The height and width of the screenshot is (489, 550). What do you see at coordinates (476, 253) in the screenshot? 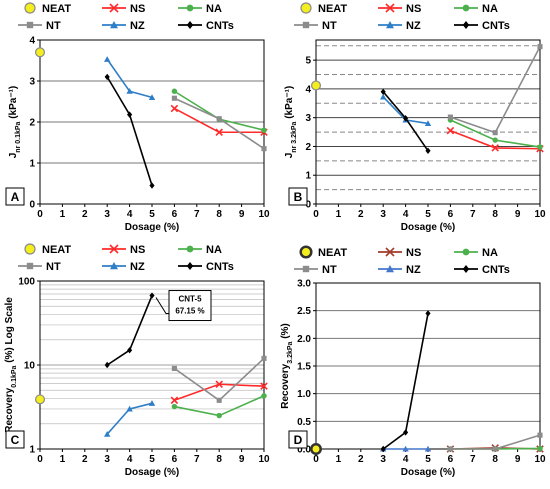
I see `legend-item-na: NA` at bounding box center [476, 253].